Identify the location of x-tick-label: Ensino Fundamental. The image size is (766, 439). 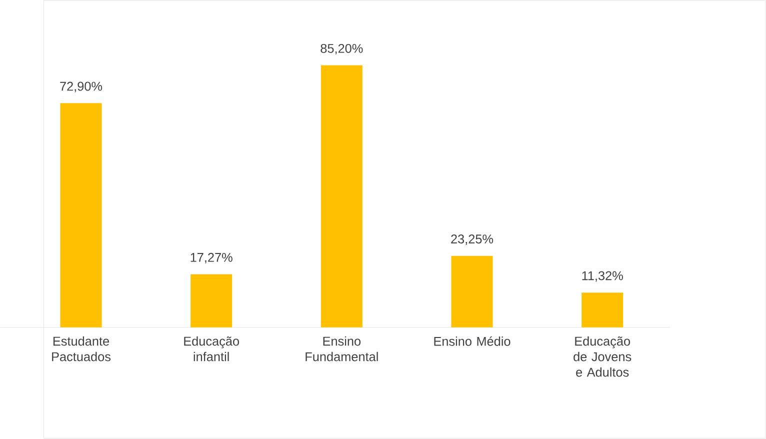
(342, 349).